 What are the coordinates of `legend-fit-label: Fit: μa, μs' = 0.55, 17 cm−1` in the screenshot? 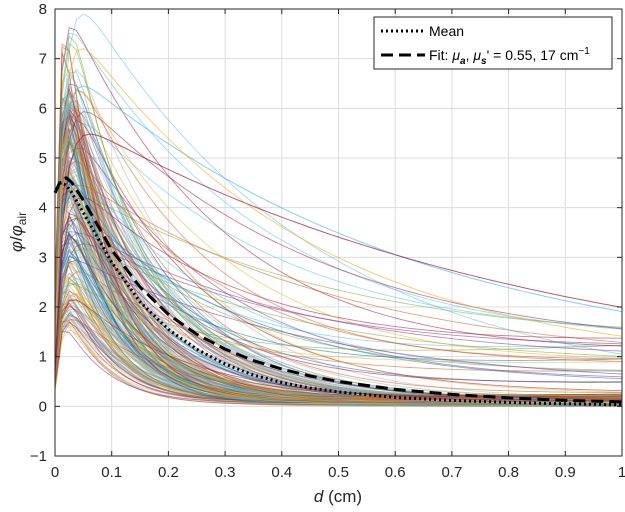 It's located at (509, 56).